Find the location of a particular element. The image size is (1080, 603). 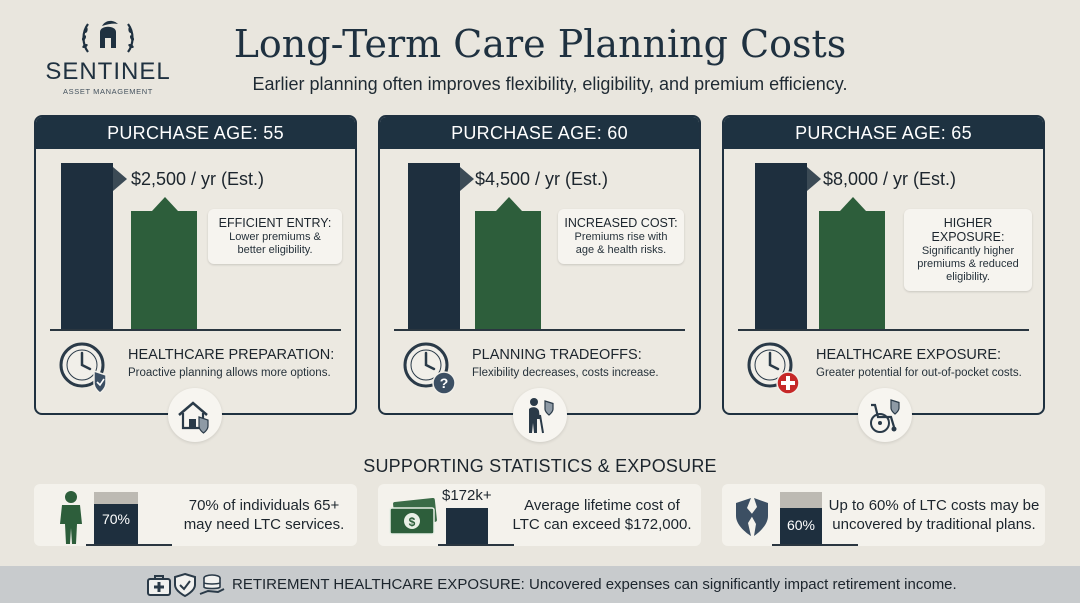

shield-check-icon is located at coordinates (185, 585).